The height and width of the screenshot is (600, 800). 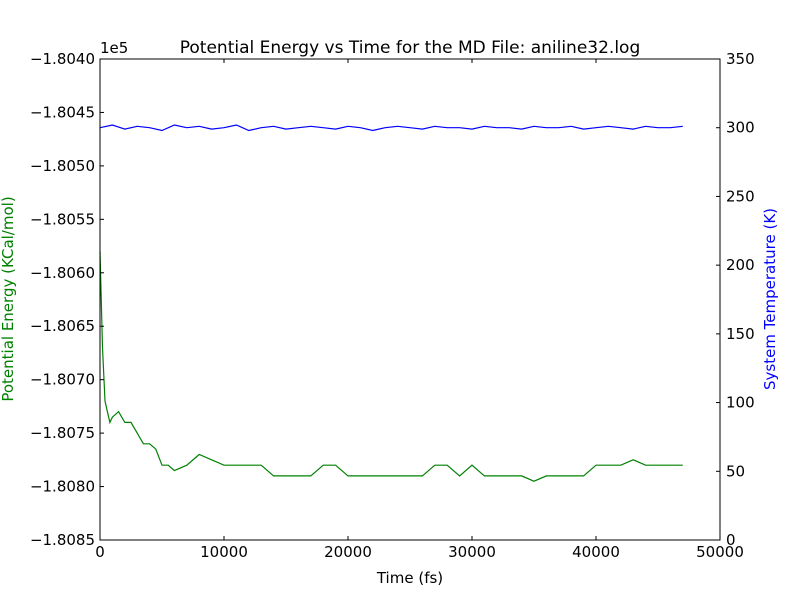 What do you see at coordinates (62, 112) in the screenshot?
I see `y-left-tick-label: −1.8045` at bounding box center [62, 112].